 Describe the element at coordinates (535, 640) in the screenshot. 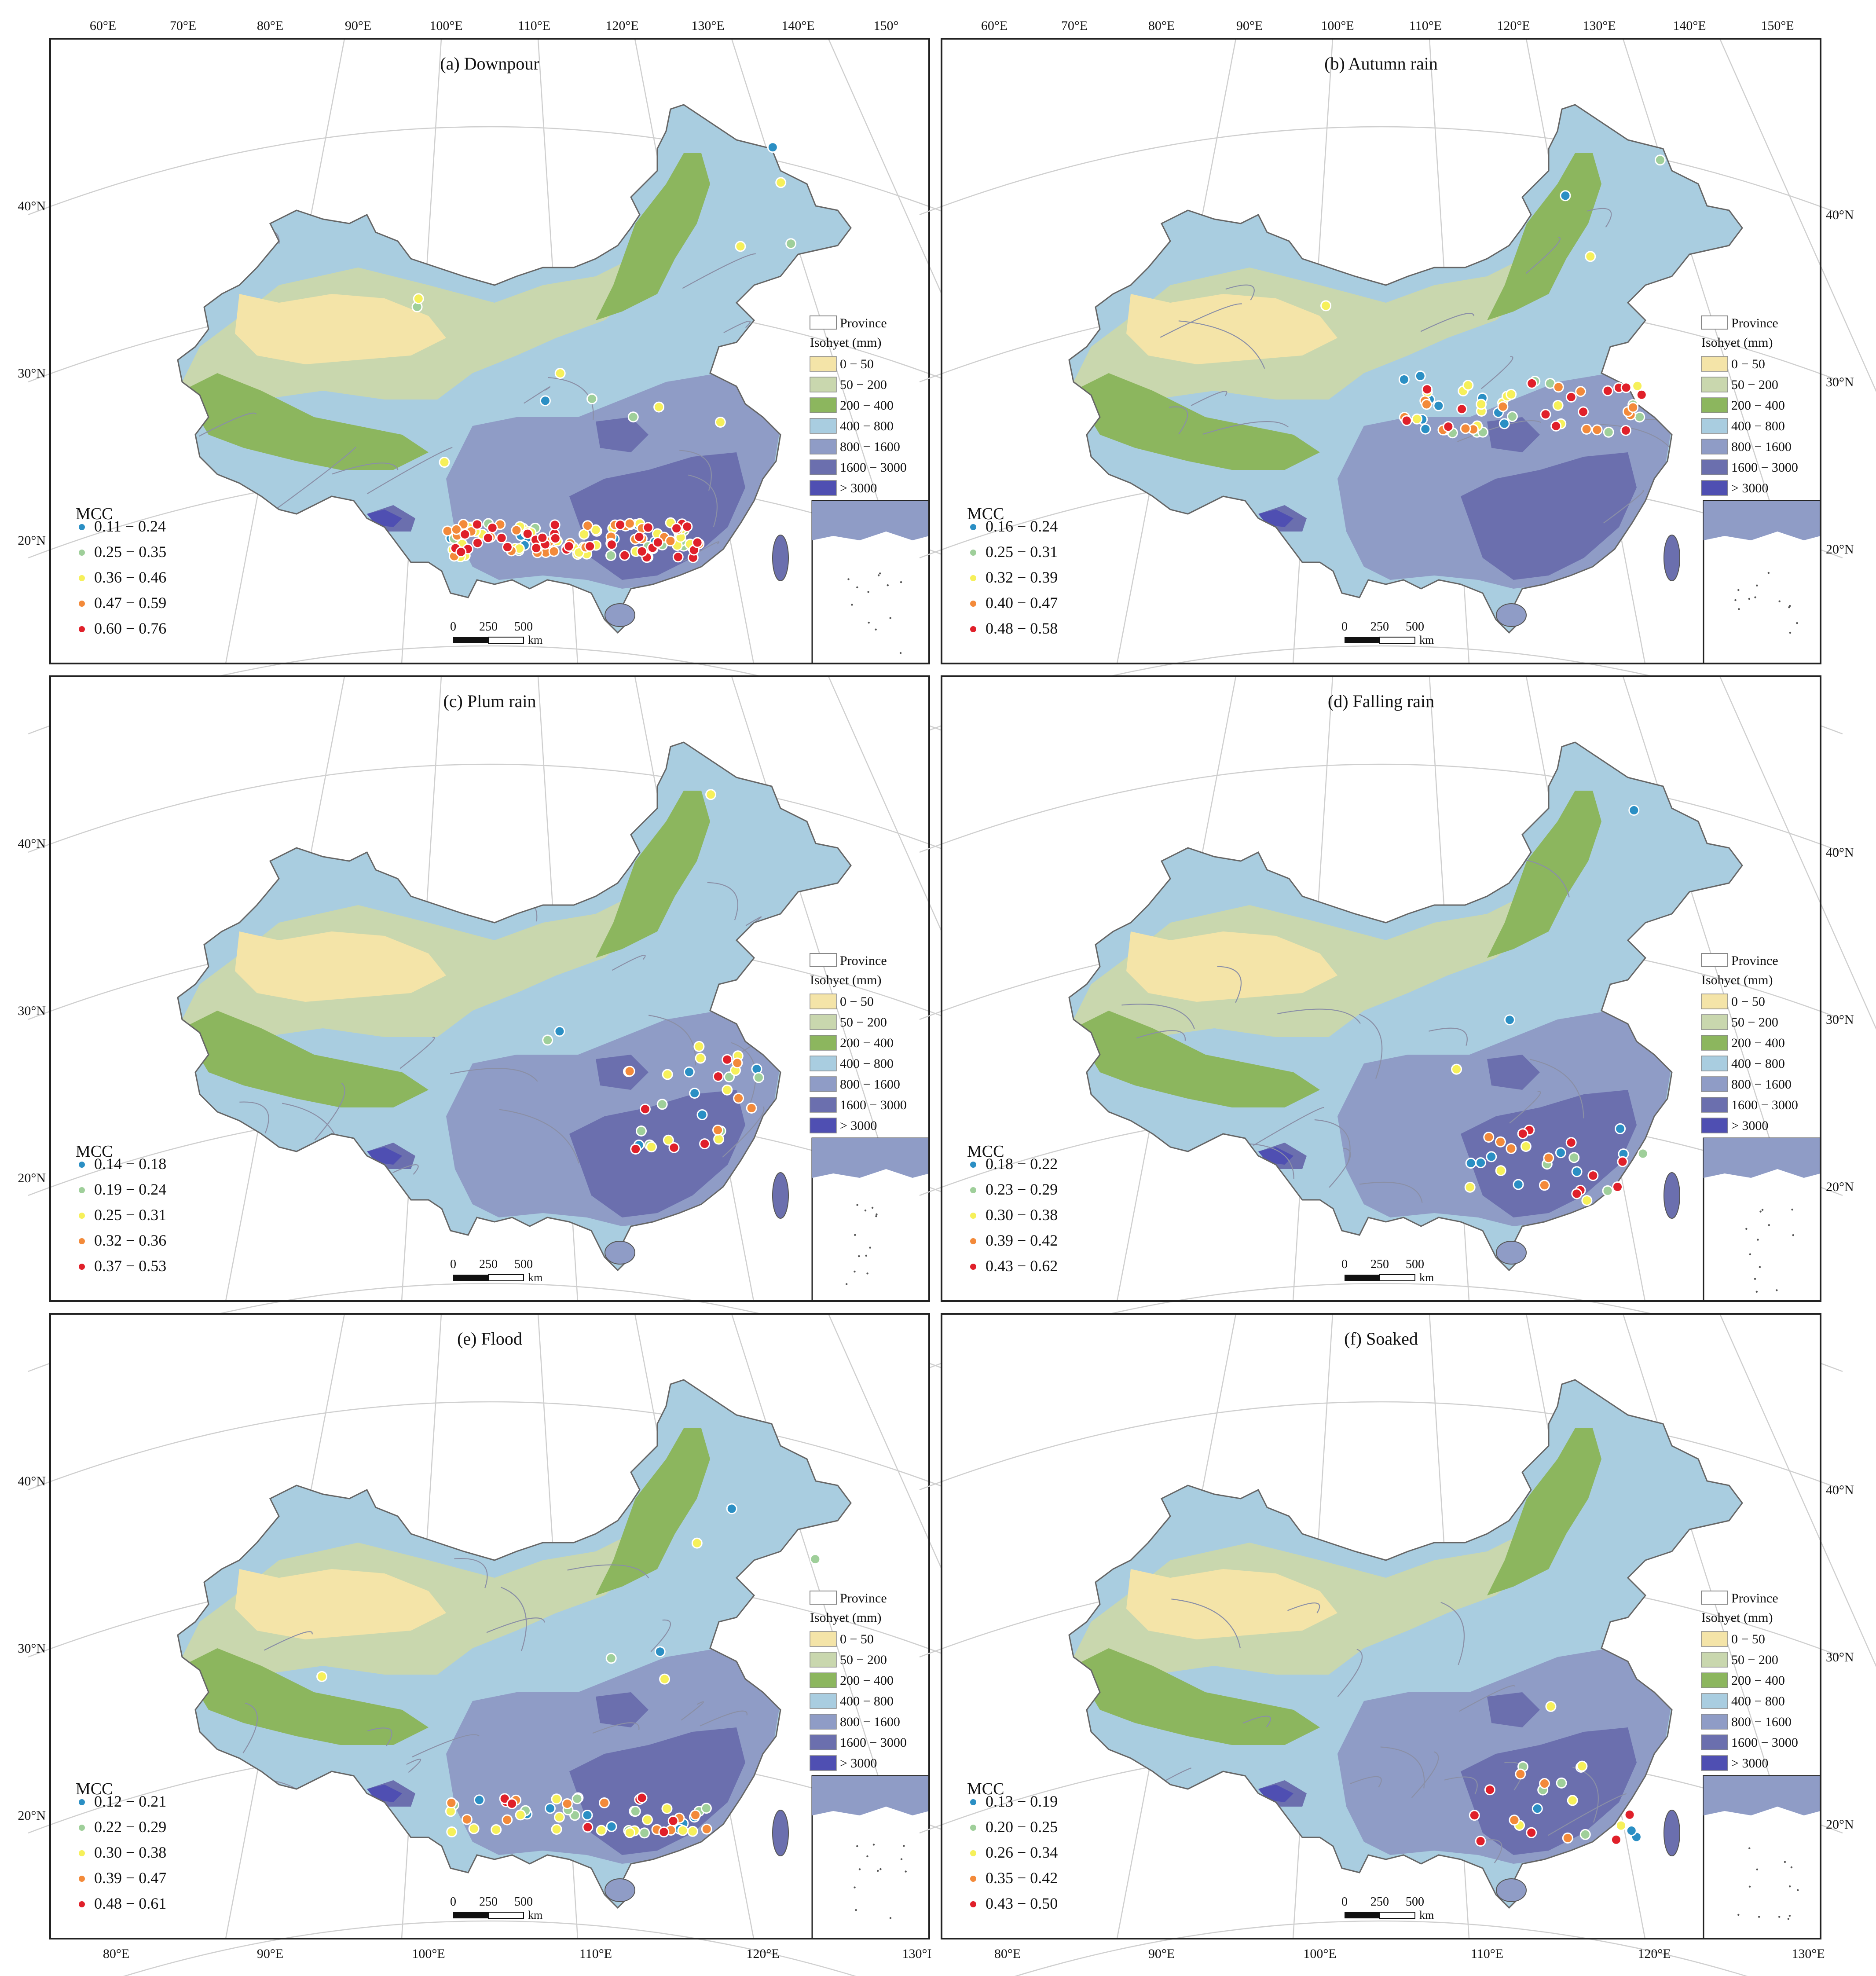

I see `scale-unit: km` at that location.